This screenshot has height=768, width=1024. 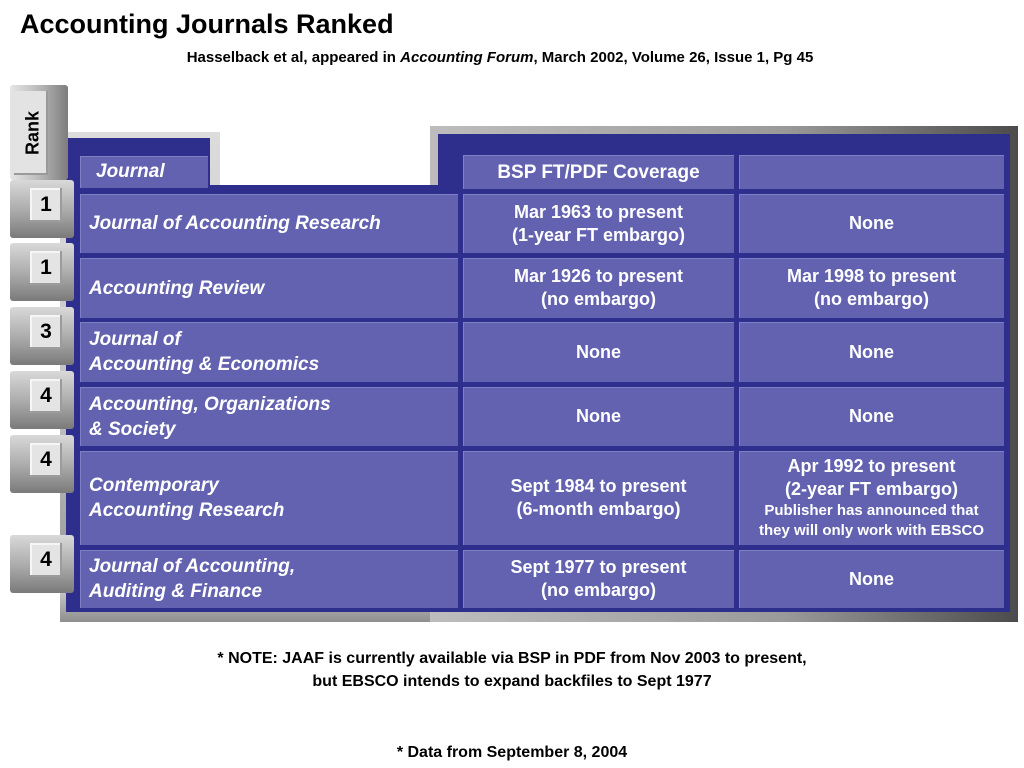 I want to click on journal-name: Journal of Accounting Research, so click(x=235, y=223).